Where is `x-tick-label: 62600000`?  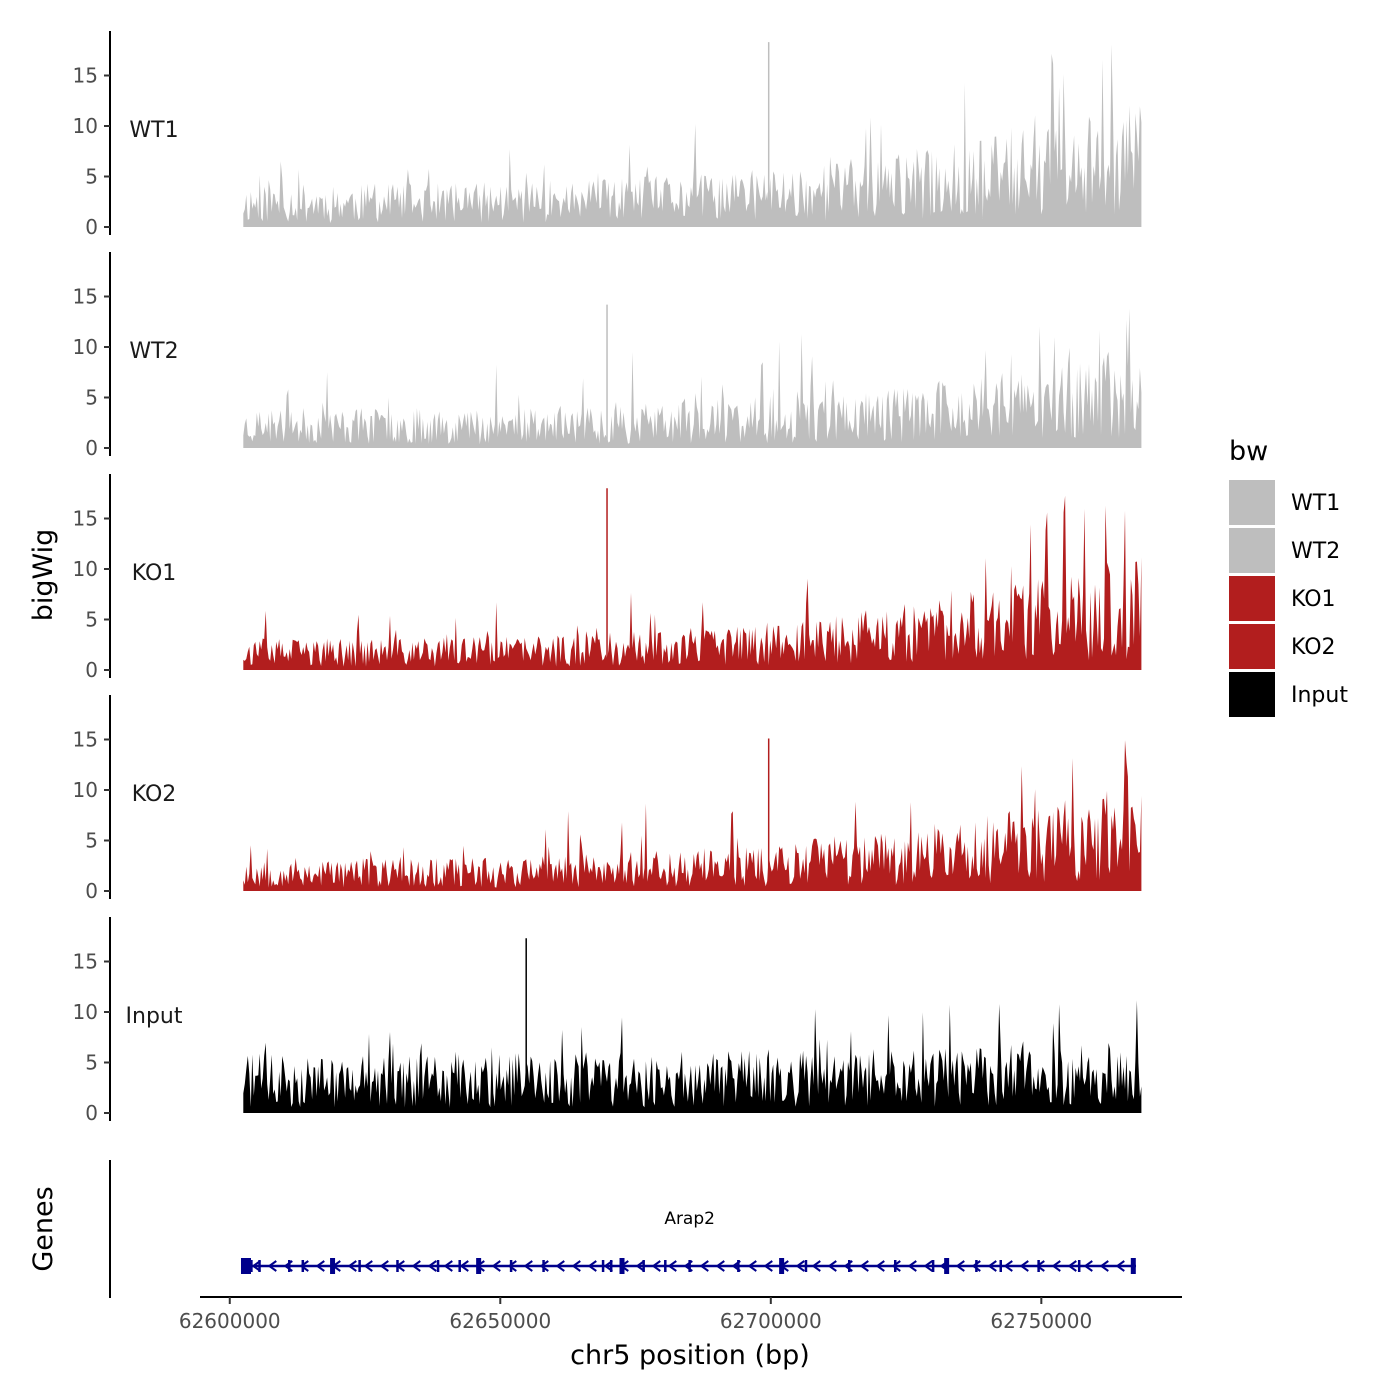
x-tick-label: 62600000 is located at coordinates (230, 1321).